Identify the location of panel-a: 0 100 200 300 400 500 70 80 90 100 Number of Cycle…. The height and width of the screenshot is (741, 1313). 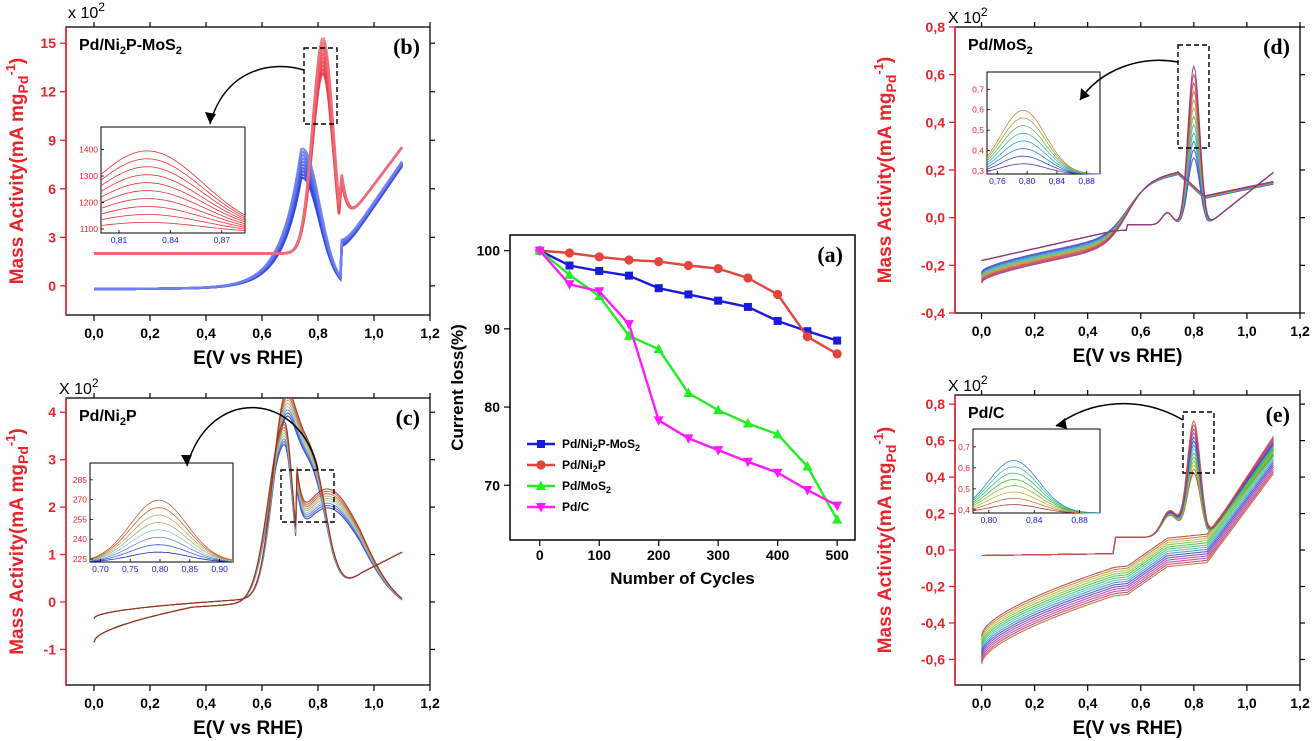
(652, 411).